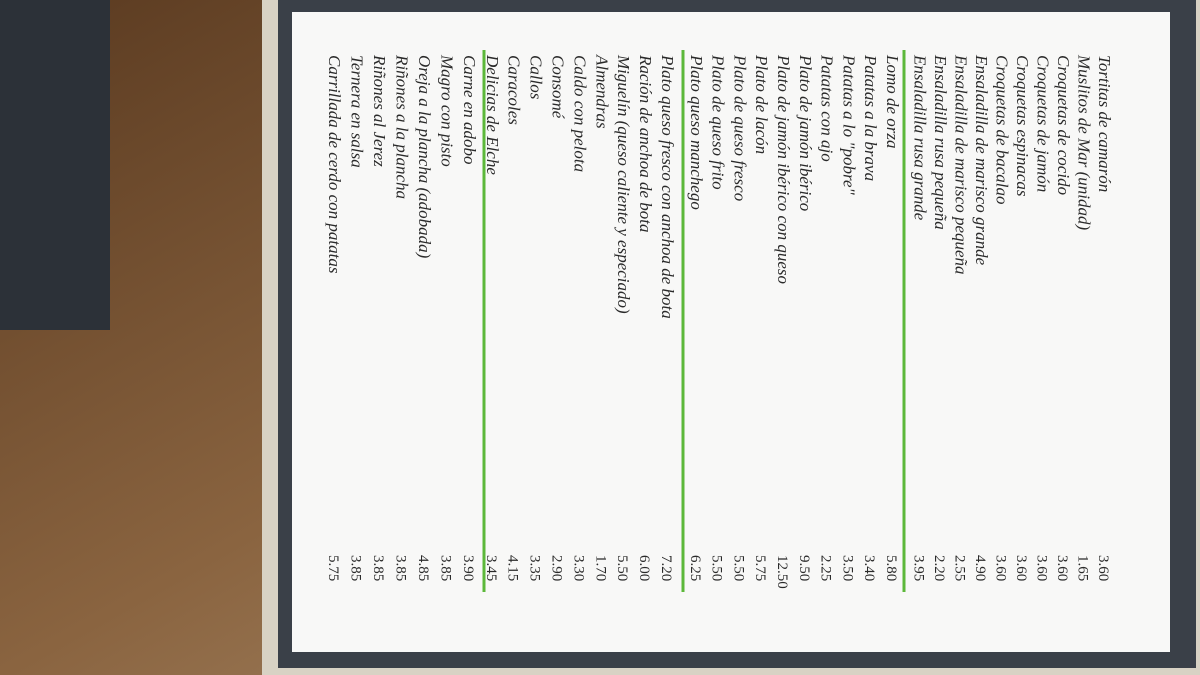  I want to click on item-price: 3.50, so click(847, 568).